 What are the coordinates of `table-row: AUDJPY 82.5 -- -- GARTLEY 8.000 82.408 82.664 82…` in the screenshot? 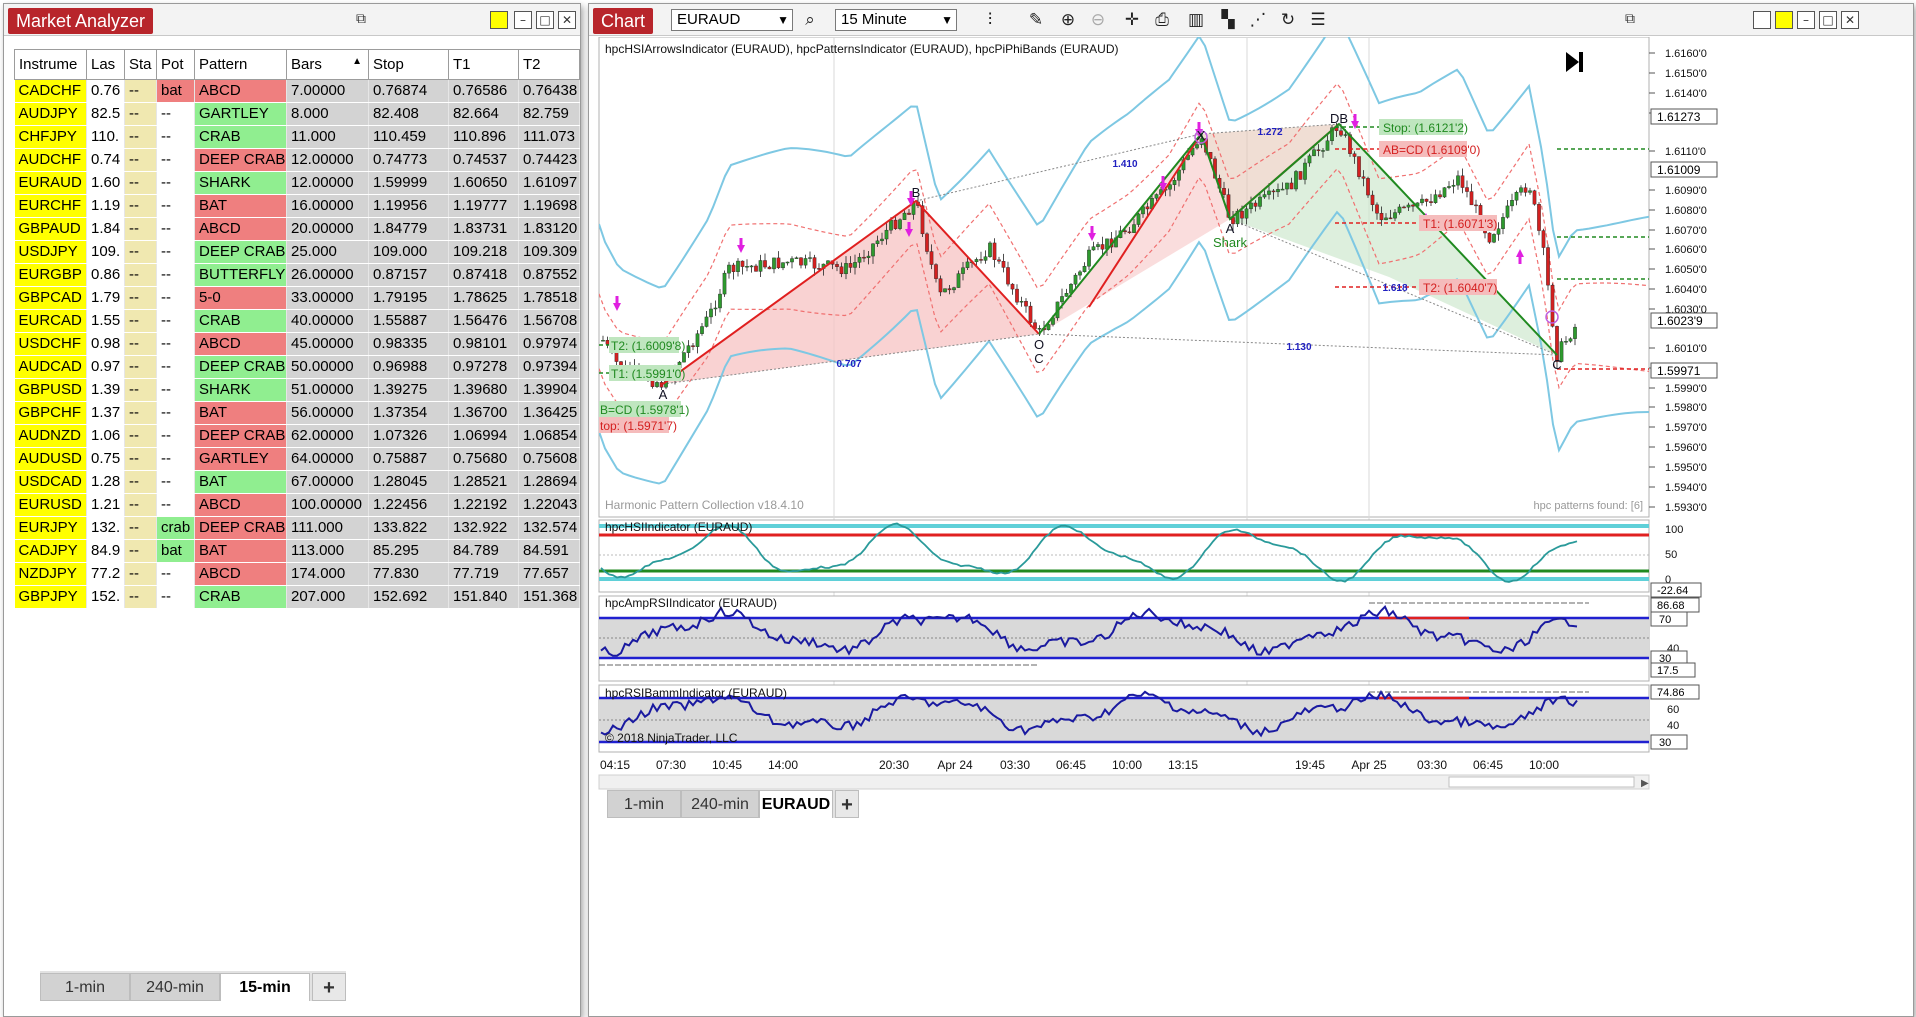 It's located at (297, 114).